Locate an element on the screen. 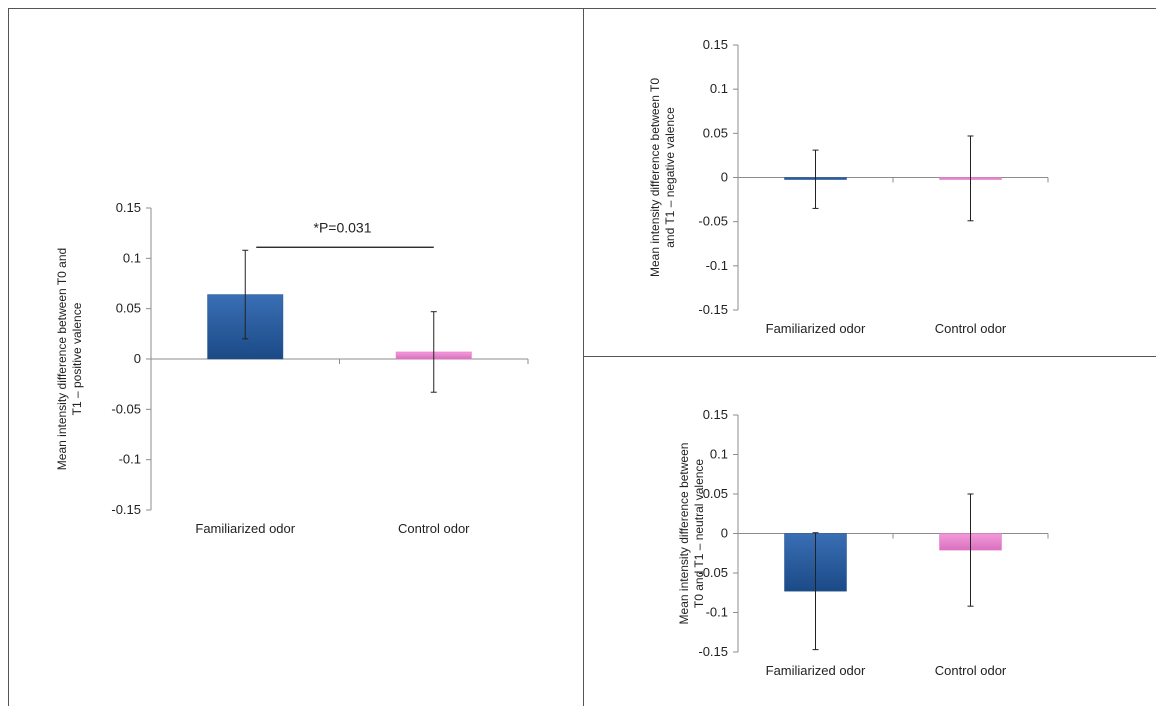 The width and height of the screenshot is (1156, 706). frame-right-divider is located at coordinates (869, 356).